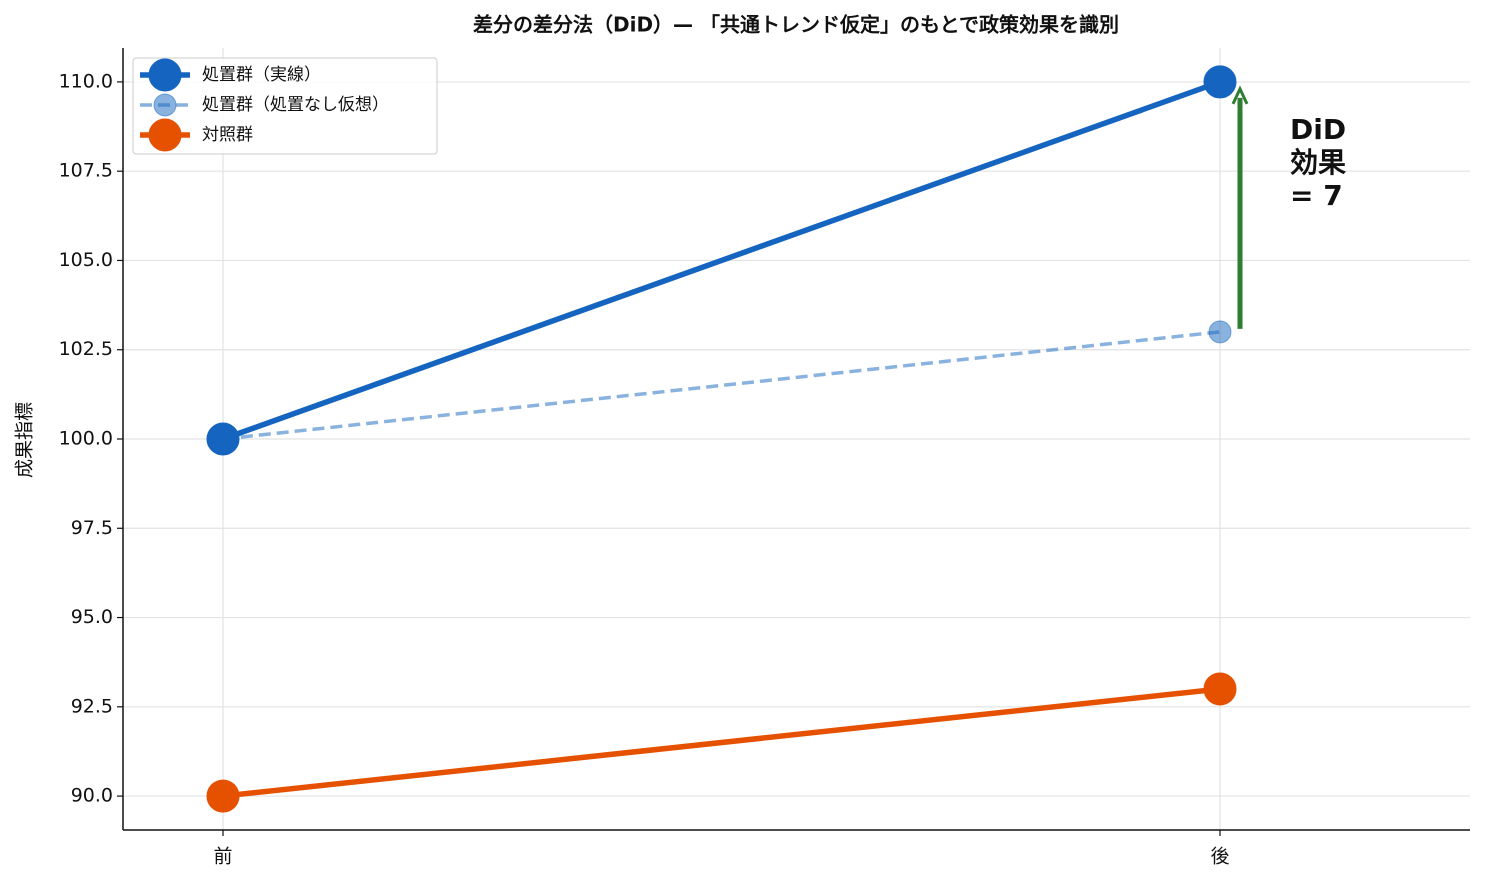  Describe the element at coordinates (86, 81) in the screenshot. I see `y-tick-label: 110.0` at that location.